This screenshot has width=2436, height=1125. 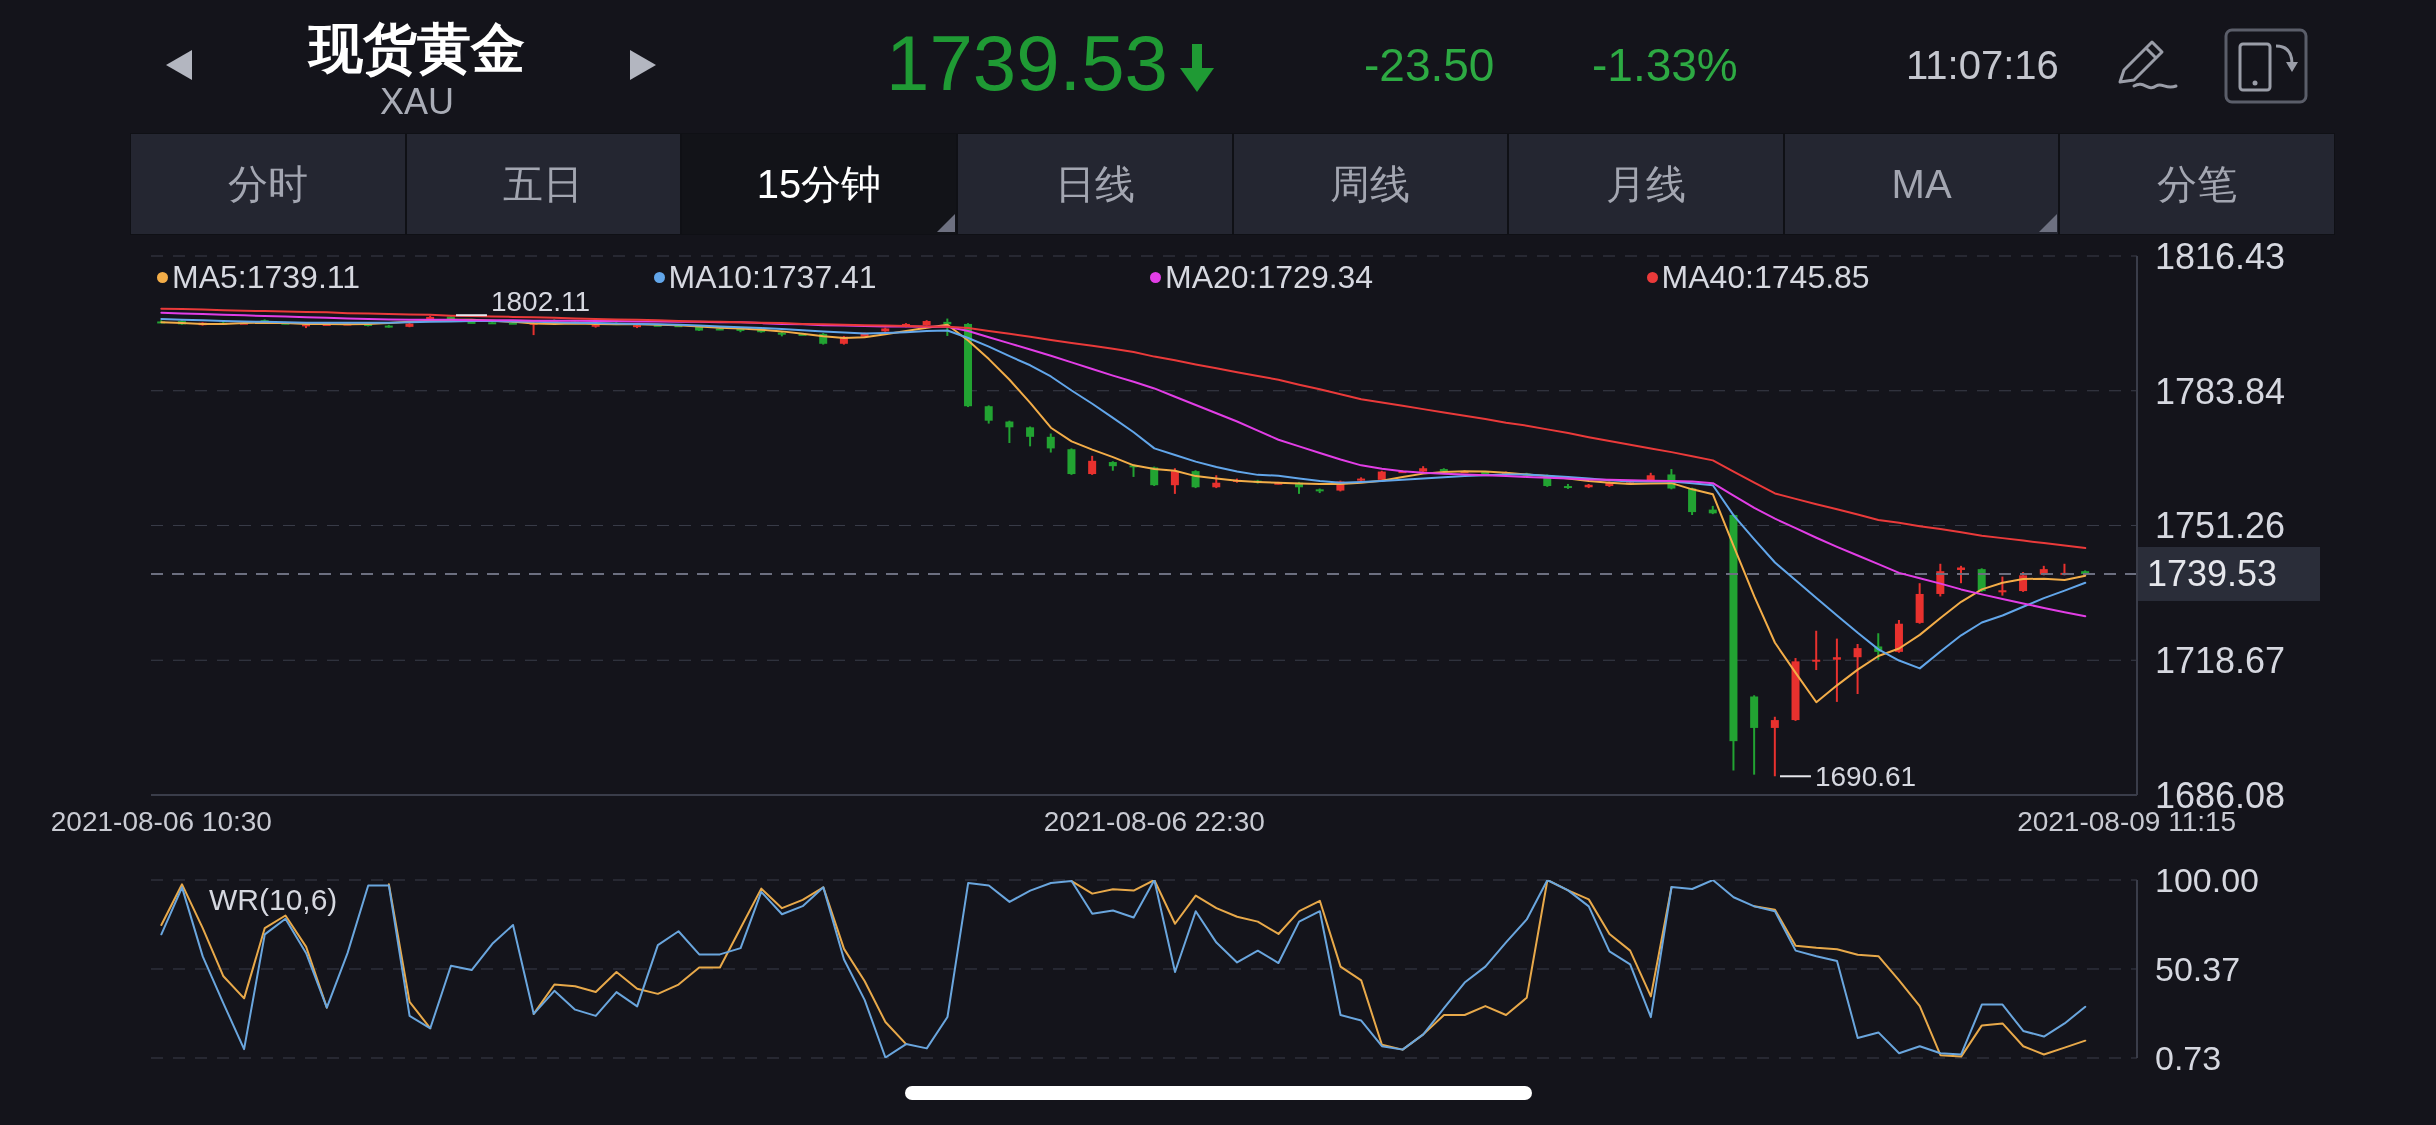 What do you see at coordinates (417, 101) in the screenshot?
I see `text: XAU` at bounding box center [417, 101].